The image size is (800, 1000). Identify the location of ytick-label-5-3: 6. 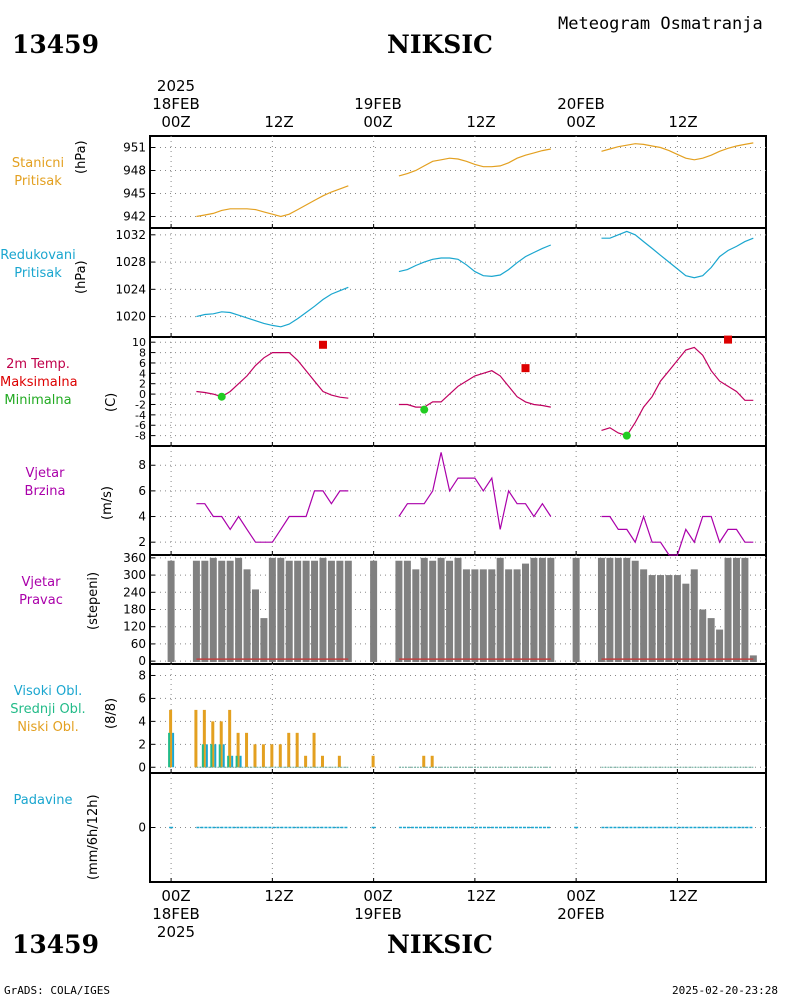
(142, 698).